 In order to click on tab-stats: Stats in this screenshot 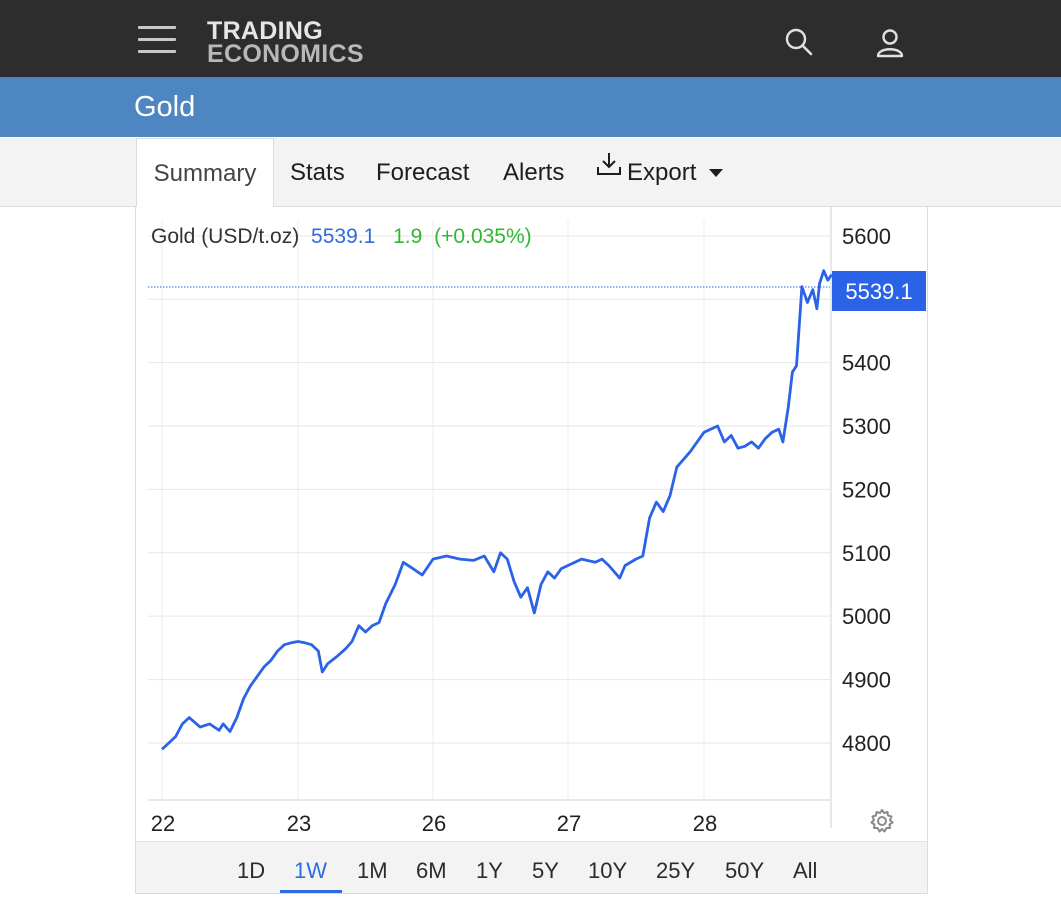, I will do `click(317, 172)`.